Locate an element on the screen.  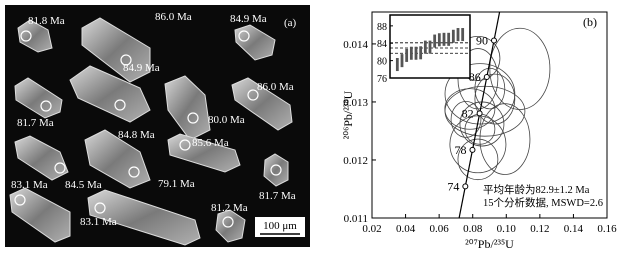
annotation: 平均年龄为82.9±1.2 Ma is located at coordinates (536, 189).